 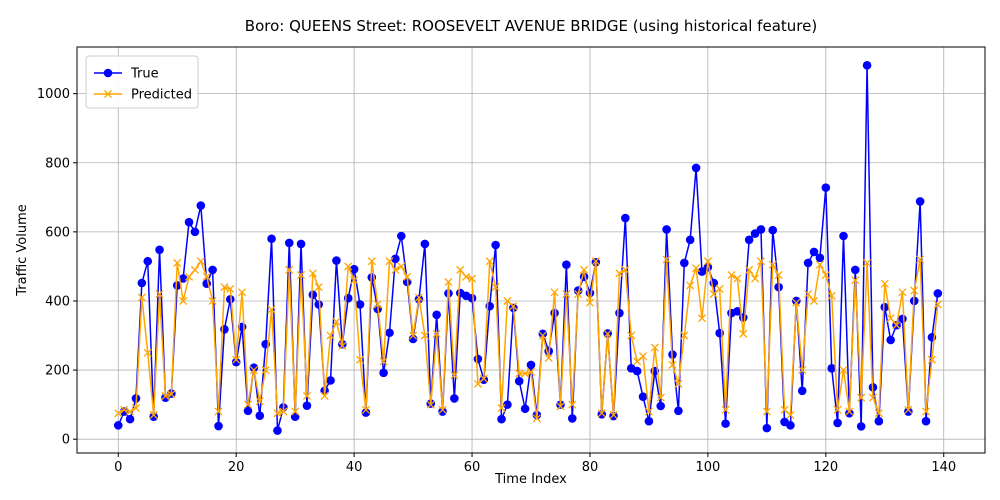 What do you see at coordinates (57, 371) in the screenshot?
I see `y-tick-label: 200` at bounding box center [57, 371].